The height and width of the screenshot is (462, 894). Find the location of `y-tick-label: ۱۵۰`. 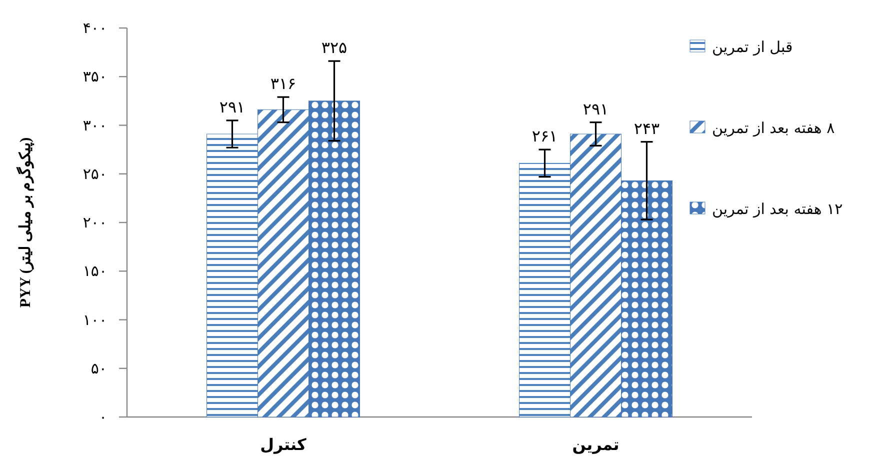

y-tick-label: ۱۵۰ is located at coordinates (94, 271).